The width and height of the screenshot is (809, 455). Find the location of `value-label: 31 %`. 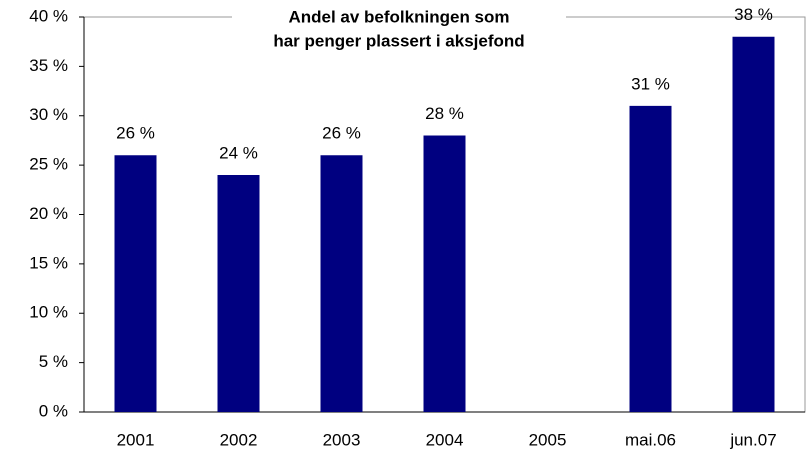

value-label: 31 % is located at coordinates (650, 83).